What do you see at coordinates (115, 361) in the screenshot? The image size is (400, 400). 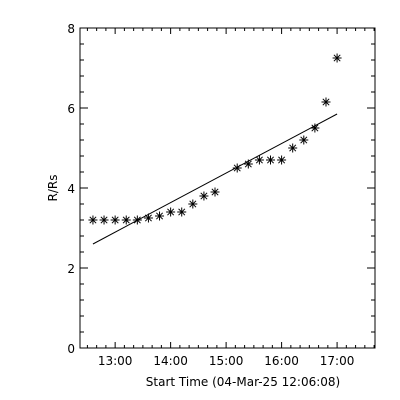 I see `x-tick-label: 13:00` at bounding box center [115, 361].